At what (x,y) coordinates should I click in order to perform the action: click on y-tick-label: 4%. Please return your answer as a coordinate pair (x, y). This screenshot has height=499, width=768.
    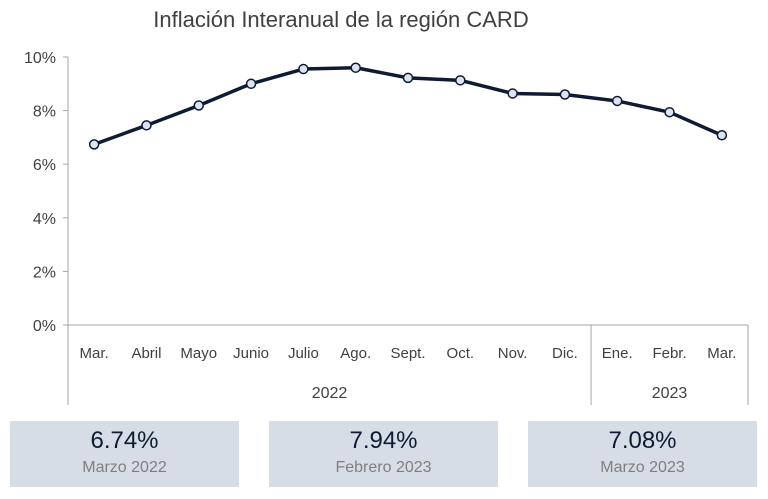
    Looking at the image, I should click on (44, 219).